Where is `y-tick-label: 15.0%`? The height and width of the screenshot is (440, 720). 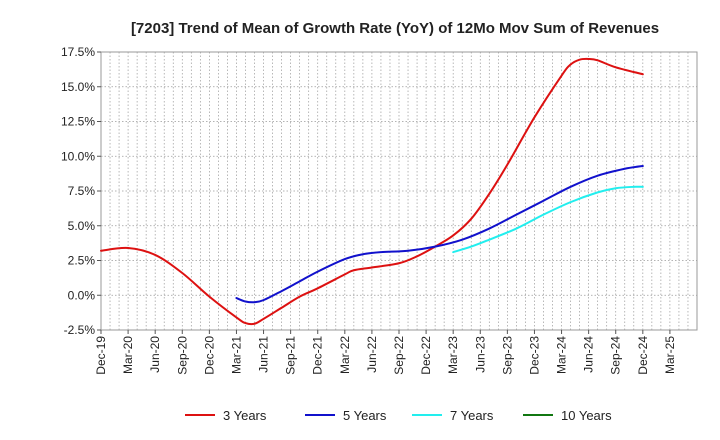 y-tick-label: 15.0% is located at coordinates (78, 87).